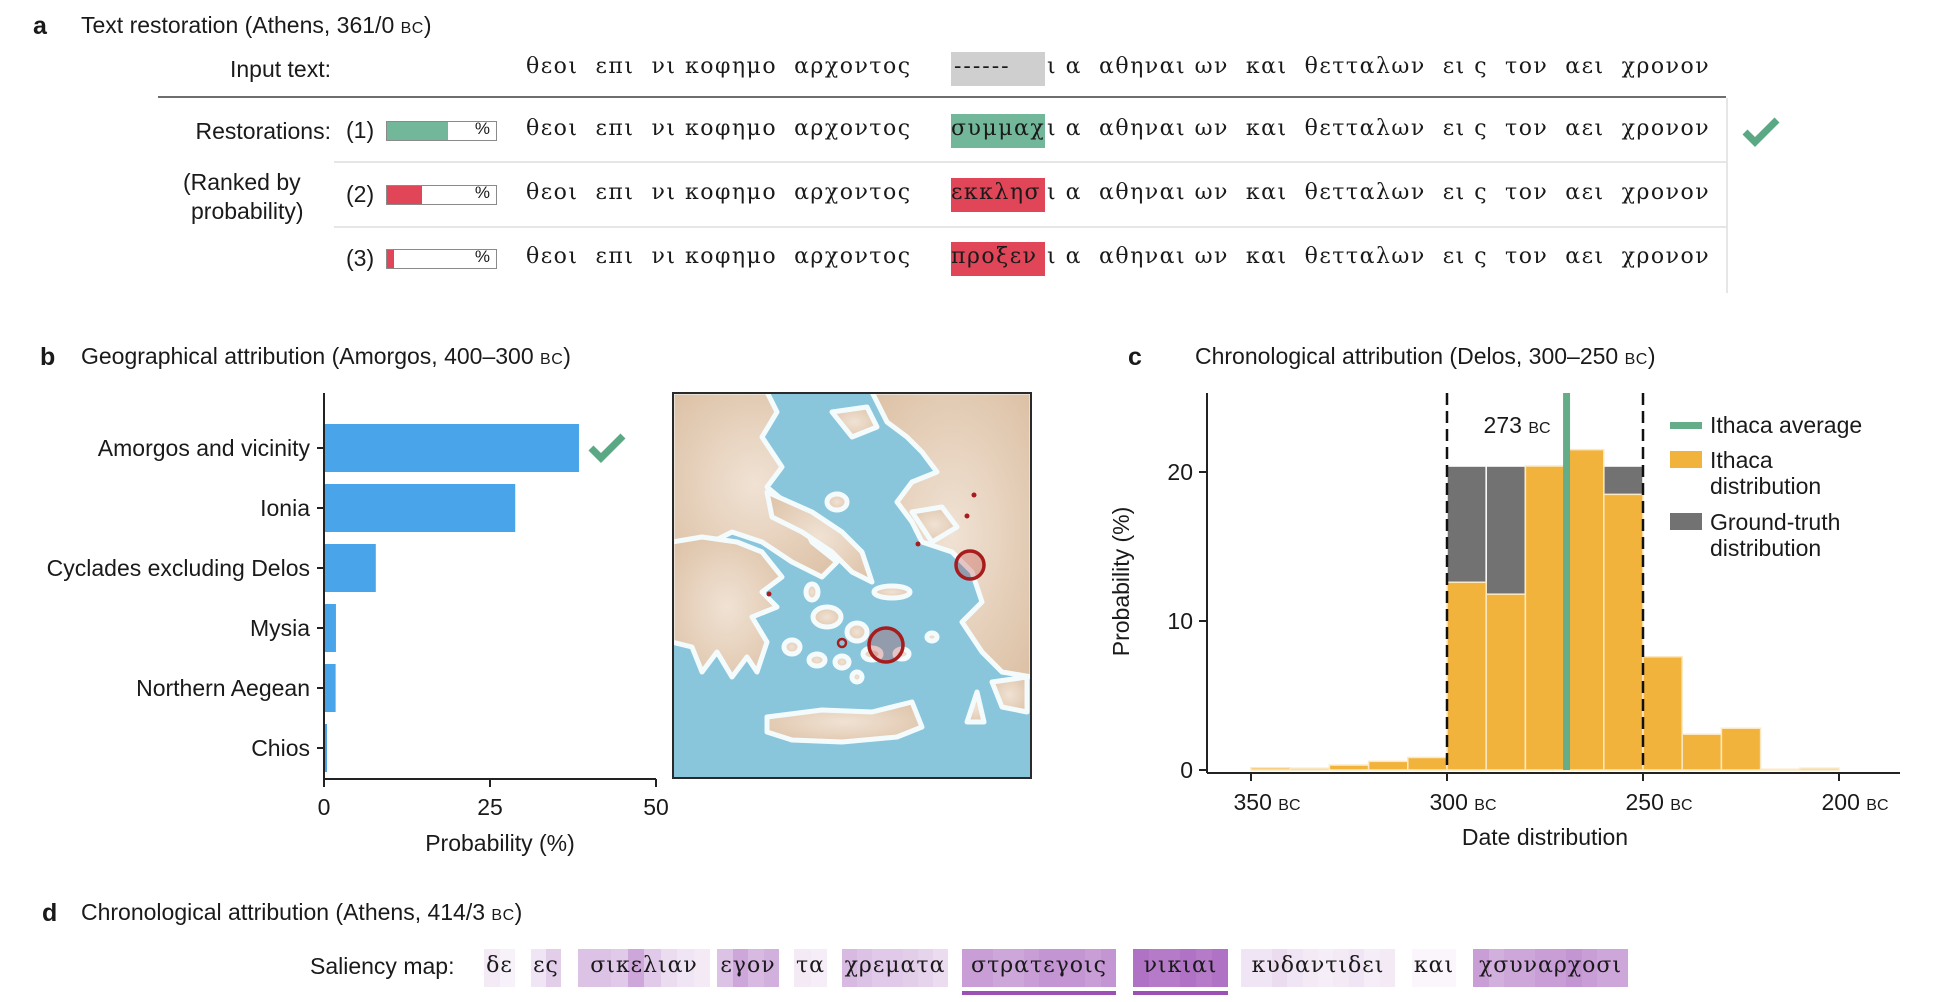  What do you see at coordinates (1180, 472) in the screenshot?
I see `y-tick-label: 20` at bounding box center [1180, 472].